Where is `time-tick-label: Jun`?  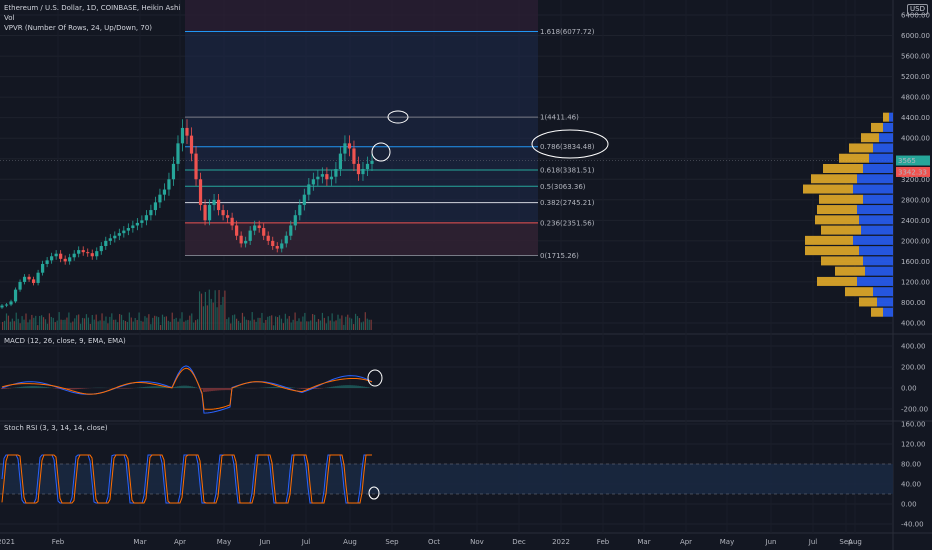 time-tick-label: Jun is located at coordinates (265, 542).